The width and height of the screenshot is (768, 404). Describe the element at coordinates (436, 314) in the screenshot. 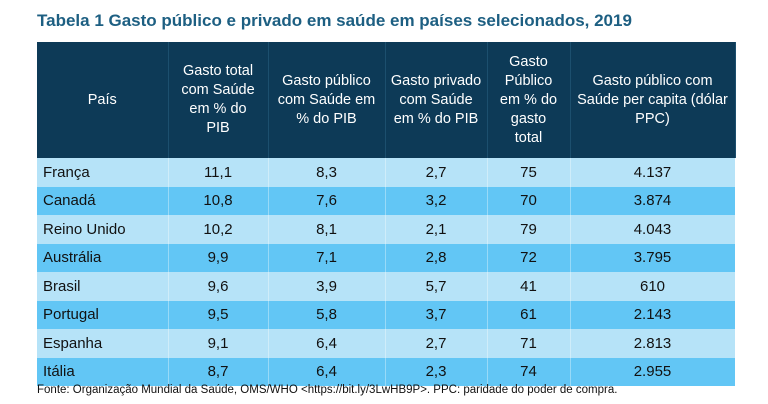

I see `value-cell: 3,7` at that location.